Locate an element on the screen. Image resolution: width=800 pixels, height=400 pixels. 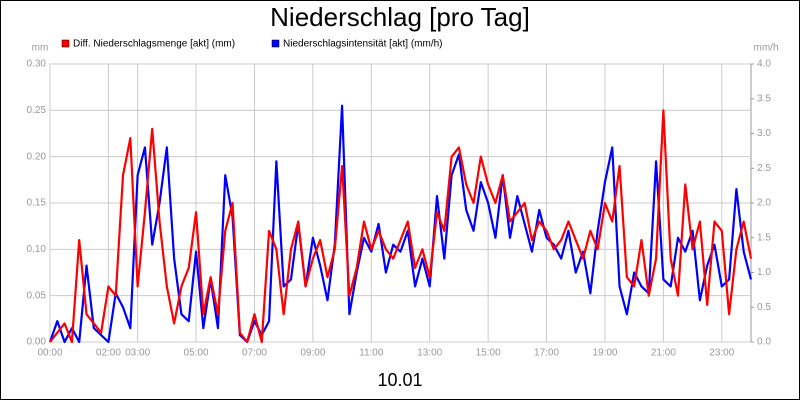
y-tick-label: 0.00 is located at coordinates (37, 342).